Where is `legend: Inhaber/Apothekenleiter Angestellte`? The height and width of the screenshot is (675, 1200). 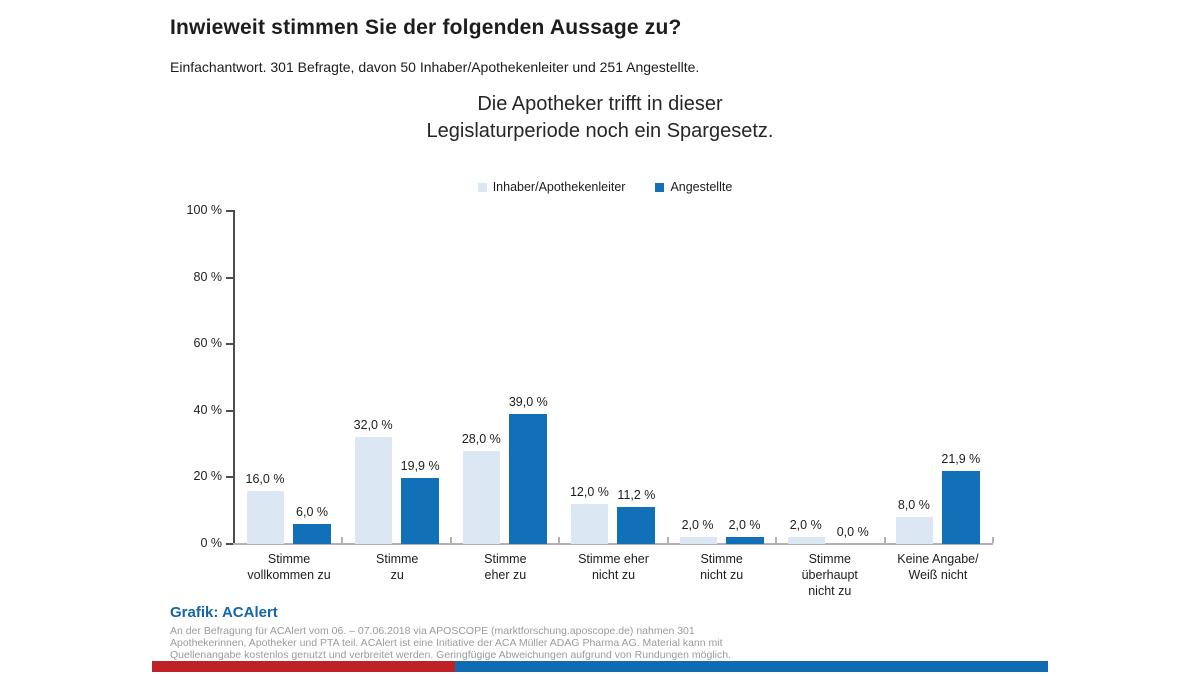 legend: Inhaber/Apothekenleiter Angestellte is located at coordinates (605, 187).